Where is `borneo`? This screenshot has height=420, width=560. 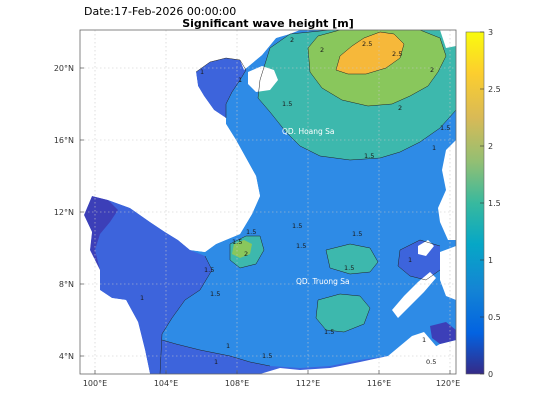
borneo is located at coordinates (358, 353).